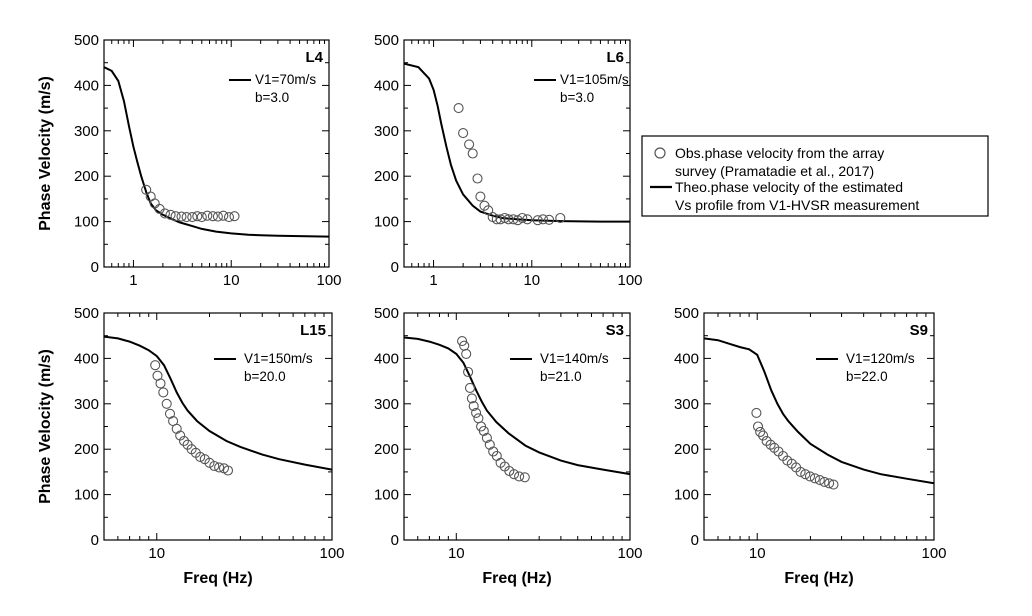 The width and height of the screenshot is (1032, 616). Describe the element at coordinates (133, 280) in the screenshot. I see `x-tick-label: 1` at that location.